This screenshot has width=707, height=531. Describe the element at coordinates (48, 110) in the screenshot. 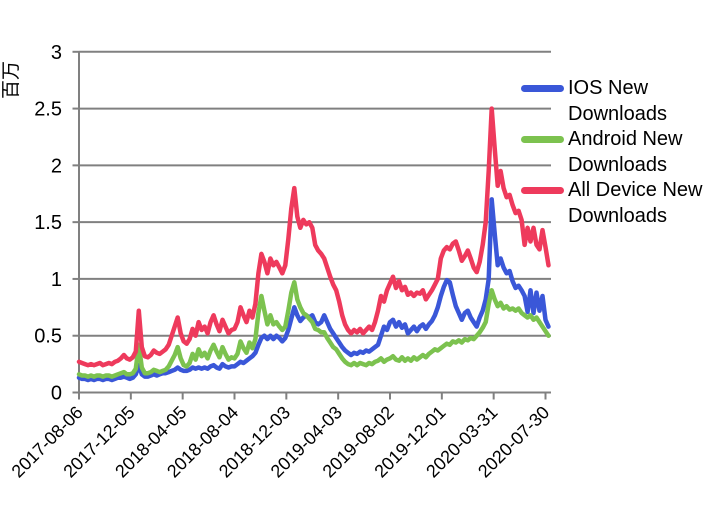

I see `ytick-label: 2.5` at that location.